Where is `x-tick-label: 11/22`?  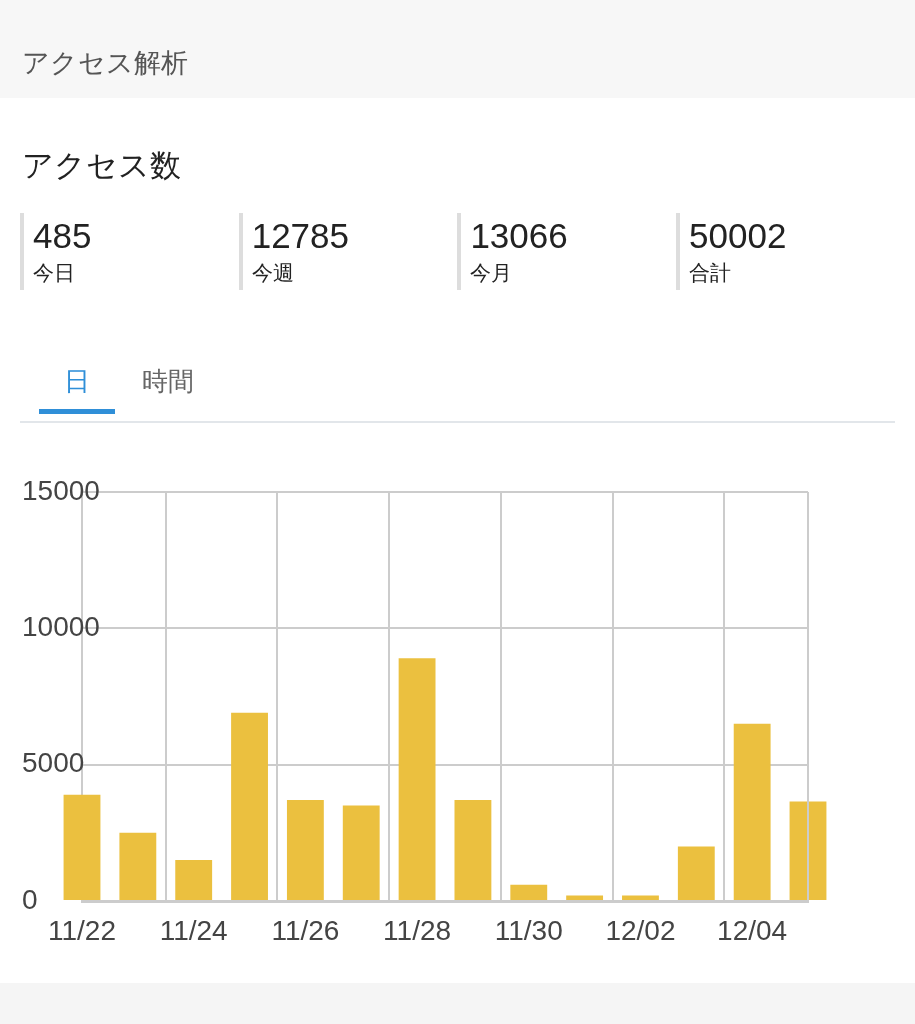 x-tick-label: 11/22 is located at coordinates (82, 930).